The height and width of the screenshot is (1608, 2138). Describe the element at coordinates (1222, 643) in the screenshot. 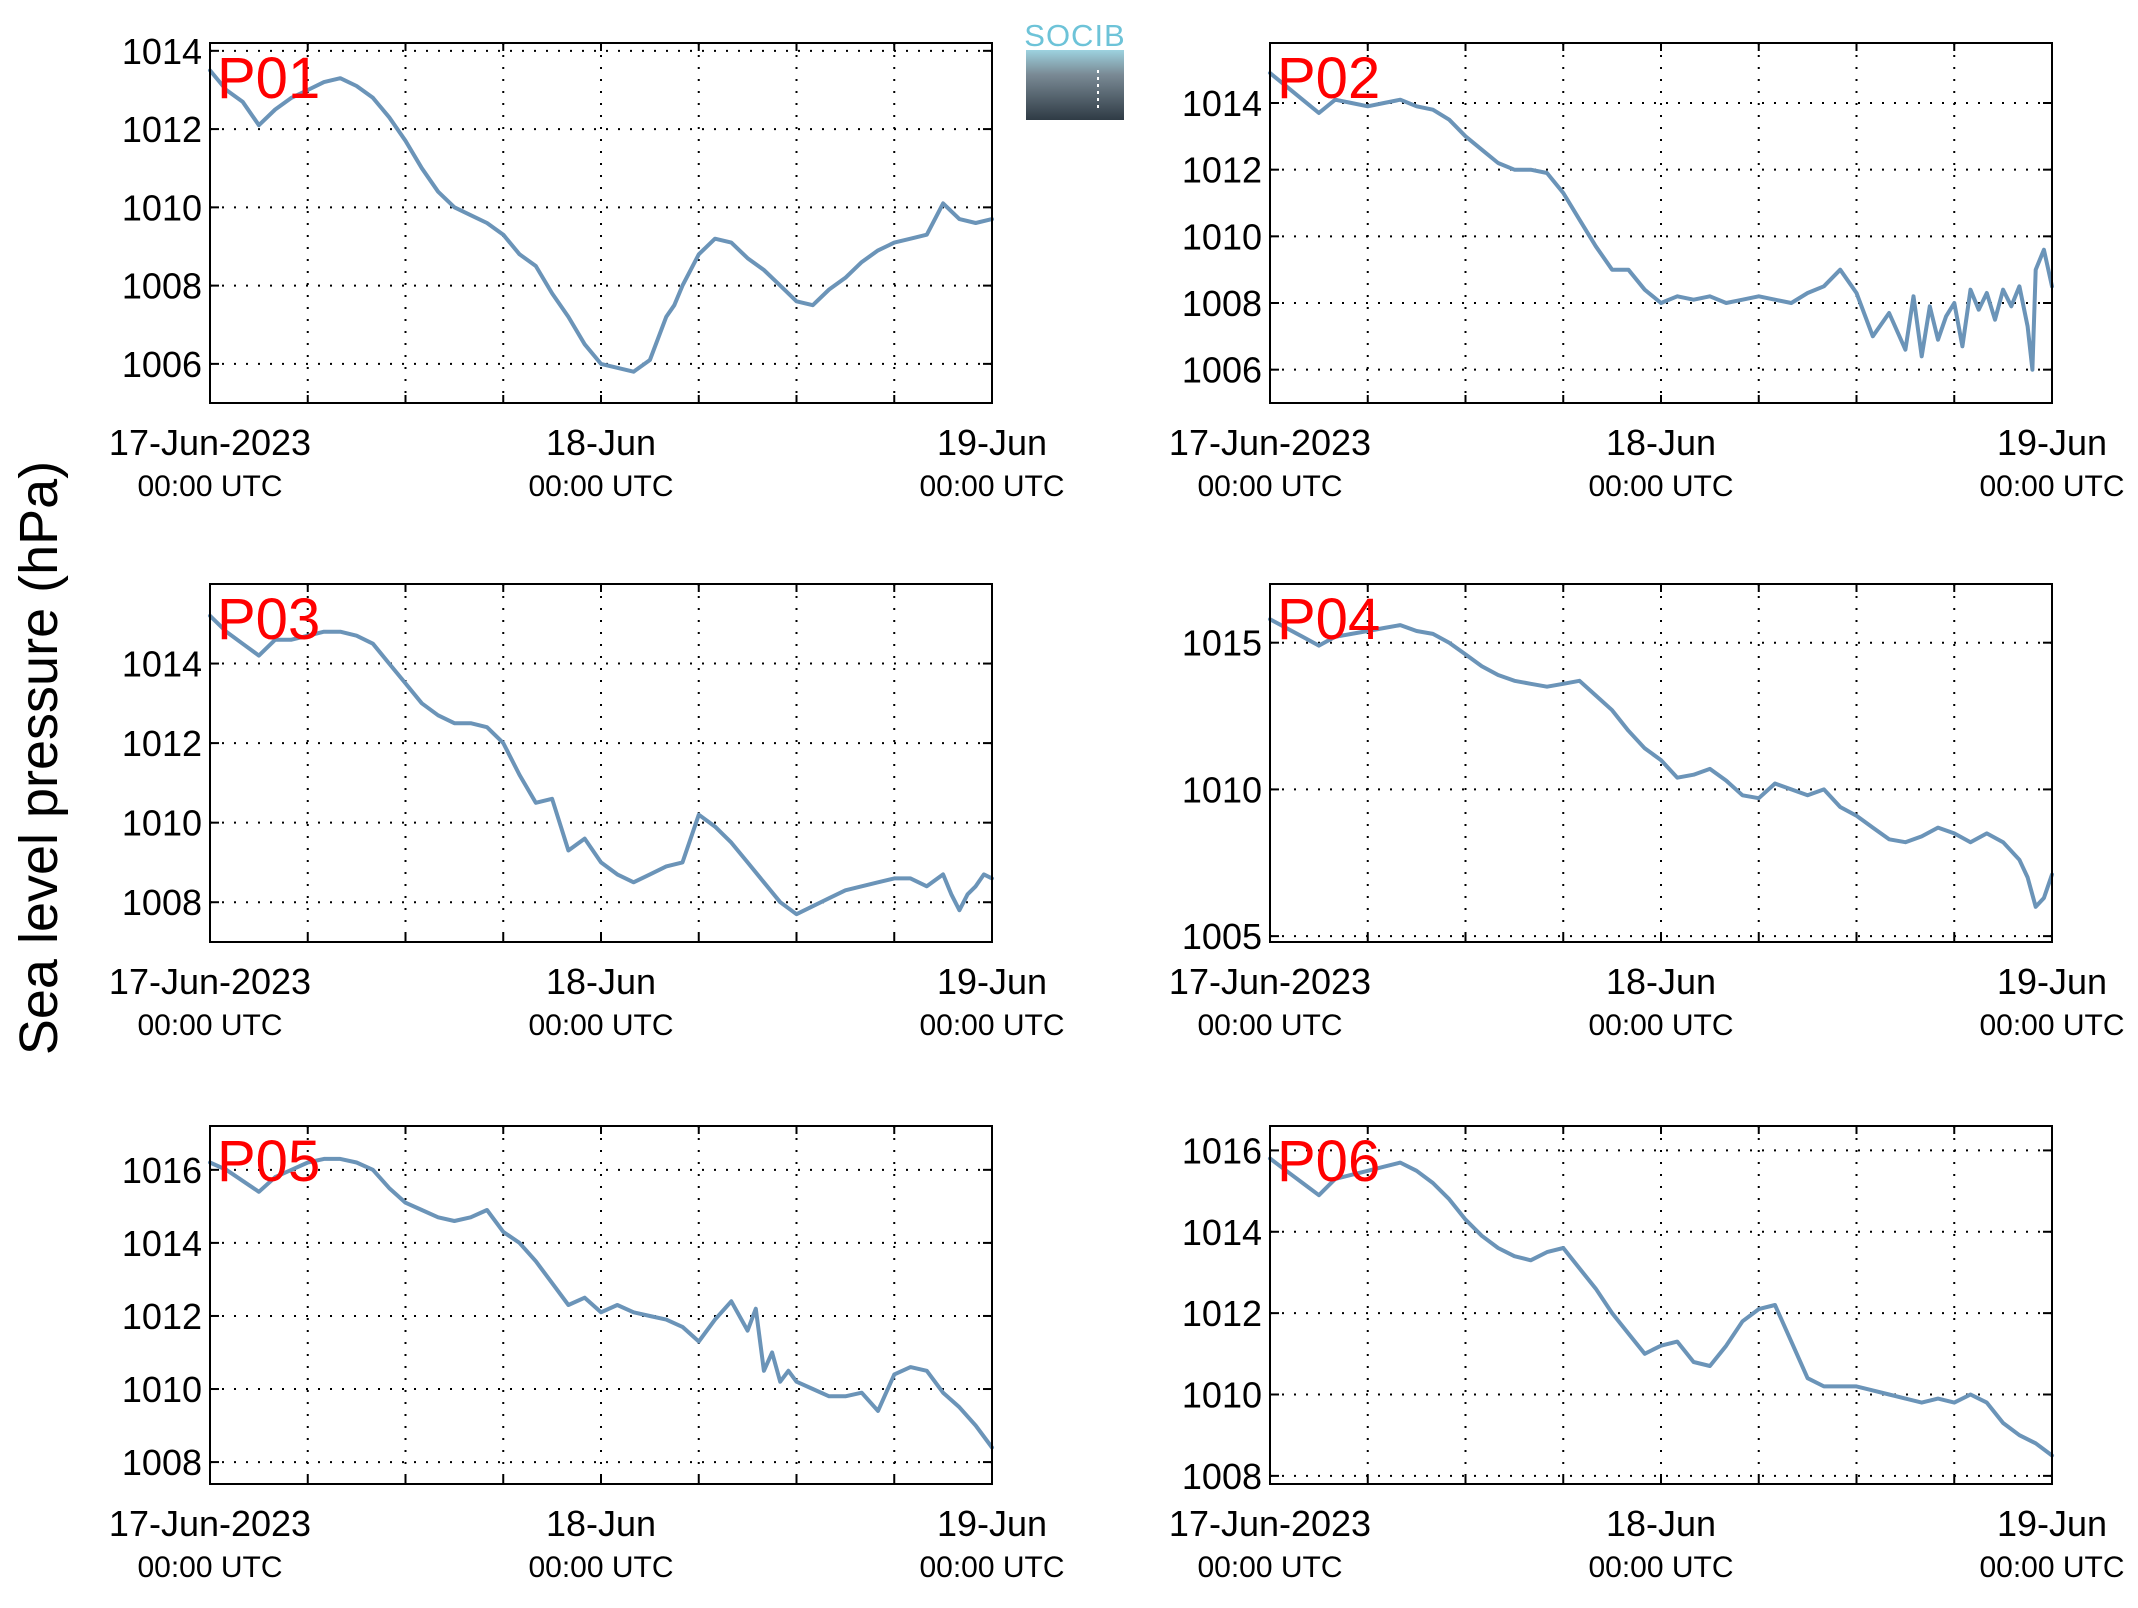

I see `y-tick-label: 1015` at that location.